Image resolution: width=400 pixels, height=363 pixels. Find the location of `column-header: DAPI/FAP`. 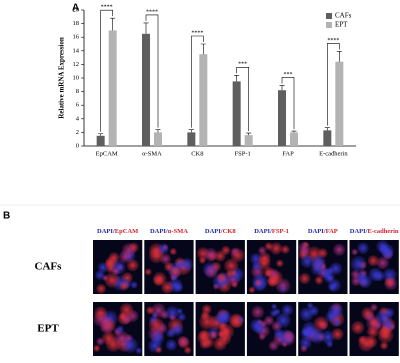

column-header: DAPI/FAP is located at coordinates (323, 231).